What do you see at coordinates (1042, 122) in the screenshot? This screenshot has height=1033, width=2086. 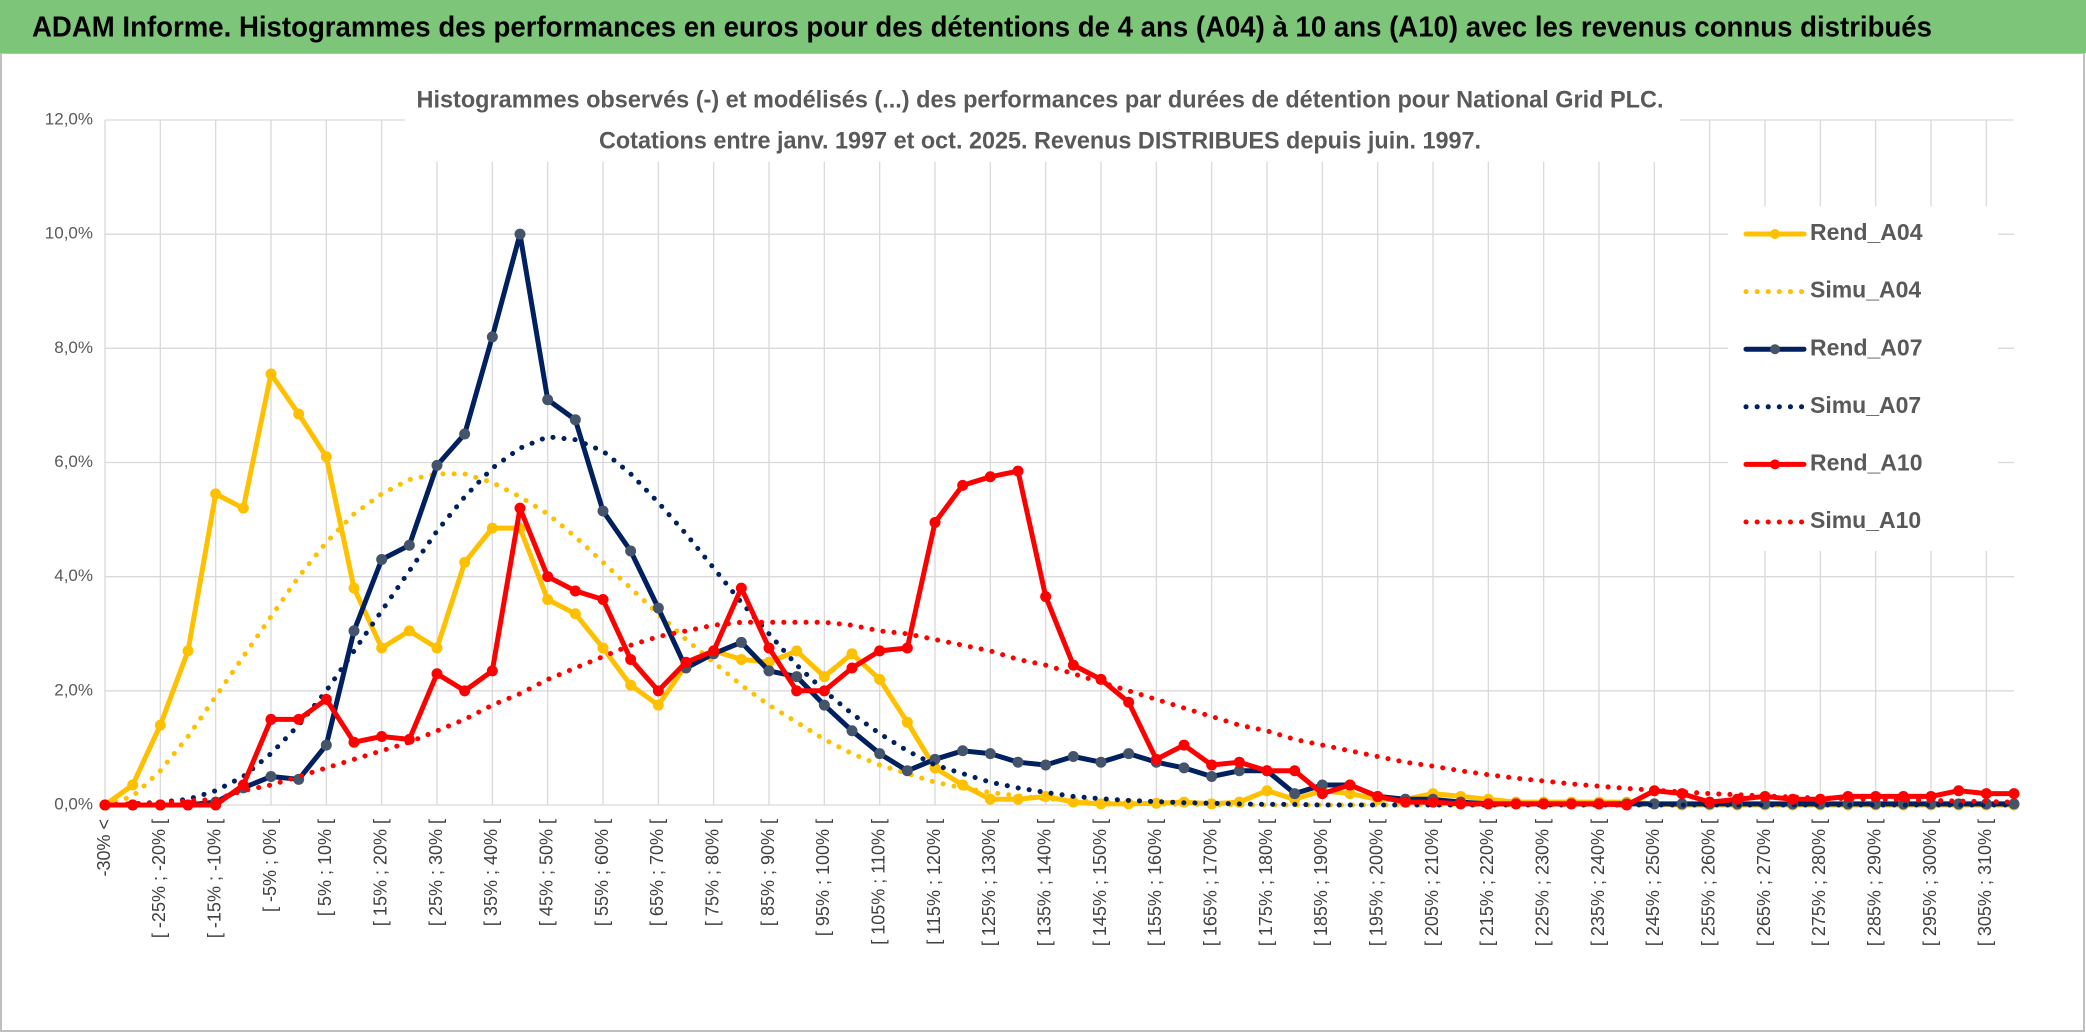 I see `title-backdrop` at bounding box center [1042, 122].